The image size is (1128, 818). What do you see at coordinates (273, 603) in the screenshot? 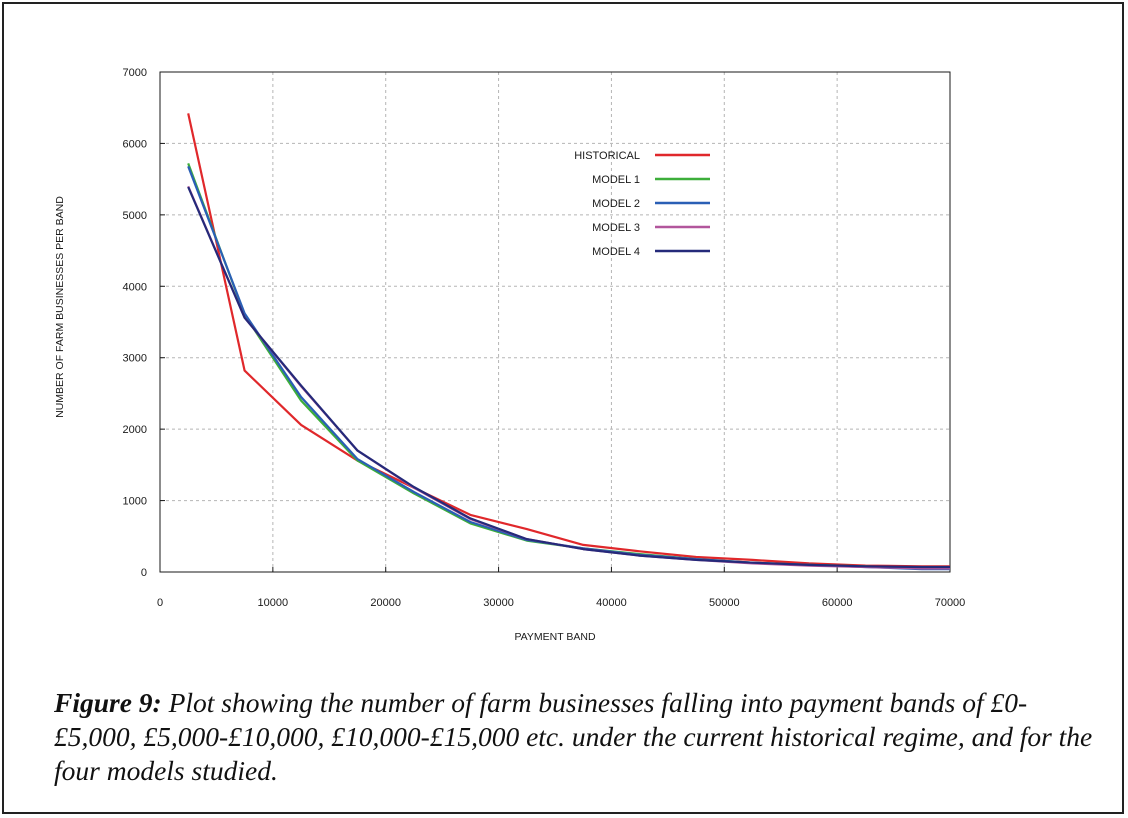
I see `x-tick-label: 10000` at bounding box center [273, 603].